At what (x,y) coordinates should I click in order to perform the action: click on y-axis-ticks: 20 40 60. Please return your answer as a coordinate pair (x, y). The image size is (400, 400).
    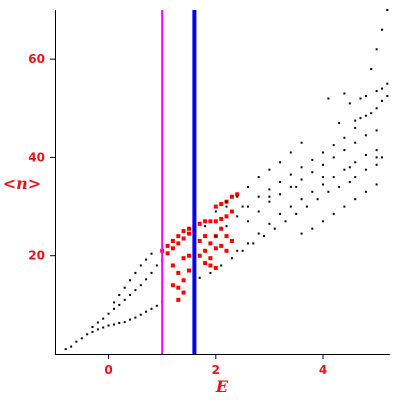
    Looking at the image, I should click on (41, 157).